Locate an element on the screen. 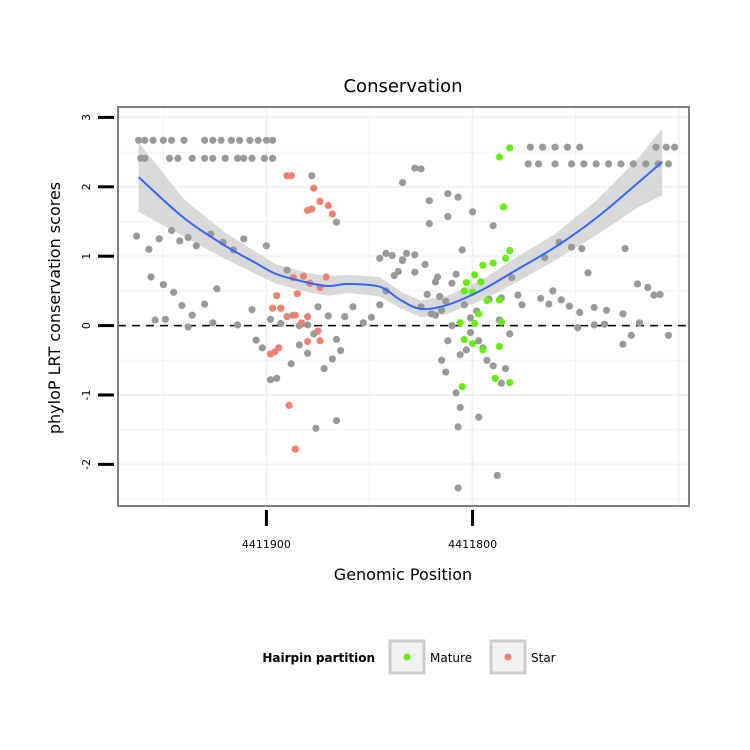 This screenshot has height=750, width=750. x-axis-title: Genomic Position is located at coordinates (403, 574).